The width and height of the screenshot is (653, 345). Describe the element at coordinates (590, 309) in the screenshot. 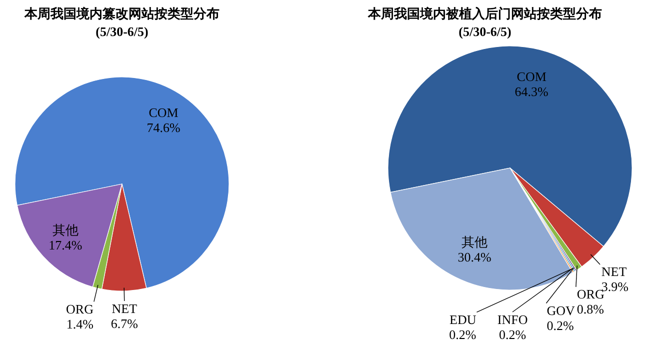

I see `data-label: 0.8%` at that location.